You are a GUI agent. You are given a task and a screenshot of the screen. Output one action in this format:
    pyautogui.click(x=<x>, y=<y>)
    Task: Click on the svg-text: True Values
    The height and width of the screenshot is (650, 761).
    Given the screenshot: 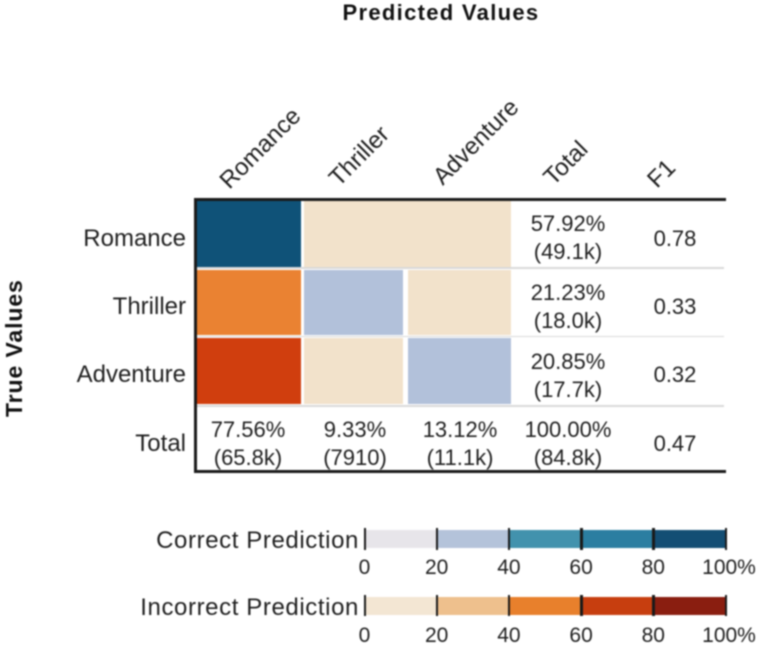 What is the action you would take?
    pyautogui.click(x=14, y=348)
    